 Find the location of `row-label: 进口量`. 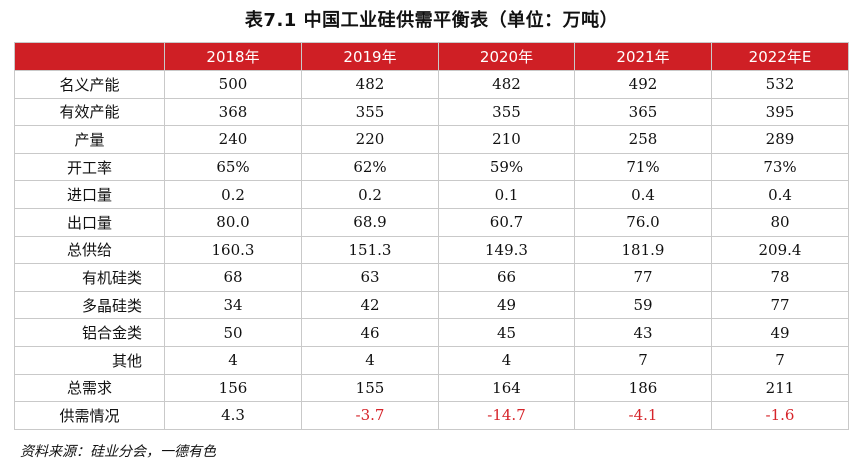

row-label: 进口量 is located at coordinates (89, 194).